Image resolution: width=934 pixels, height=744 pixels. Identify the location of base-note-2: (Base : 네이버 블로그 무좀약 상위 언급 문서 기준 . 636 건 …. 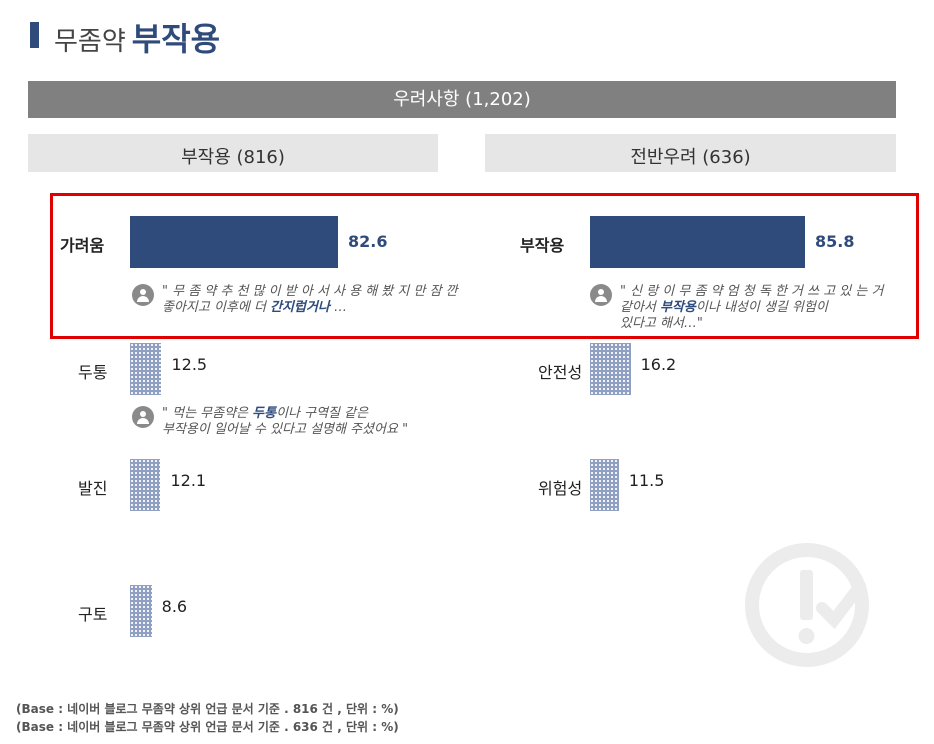
(207, 727).